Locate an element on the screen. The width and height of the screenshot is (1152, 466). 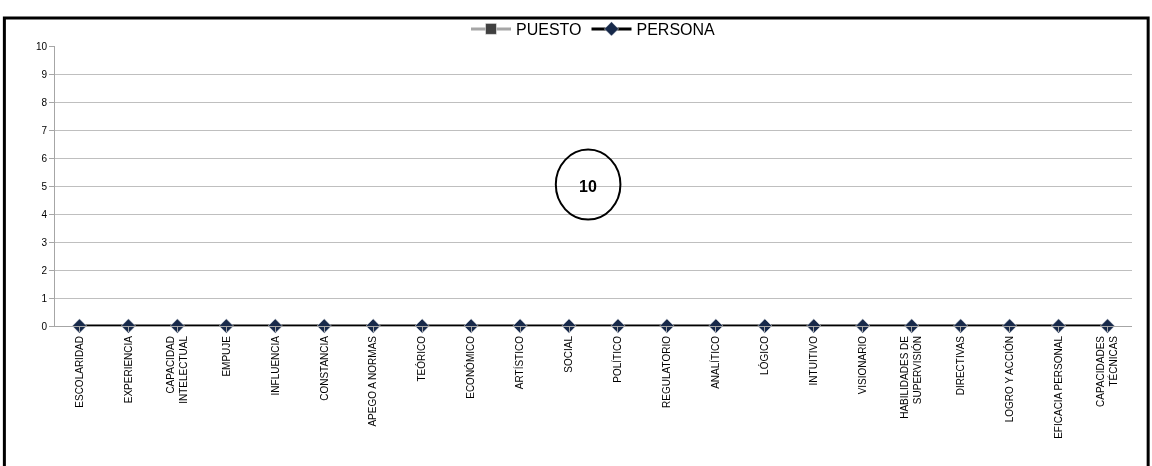
legend-label: PERSONA is located at coordinates (676, 30).